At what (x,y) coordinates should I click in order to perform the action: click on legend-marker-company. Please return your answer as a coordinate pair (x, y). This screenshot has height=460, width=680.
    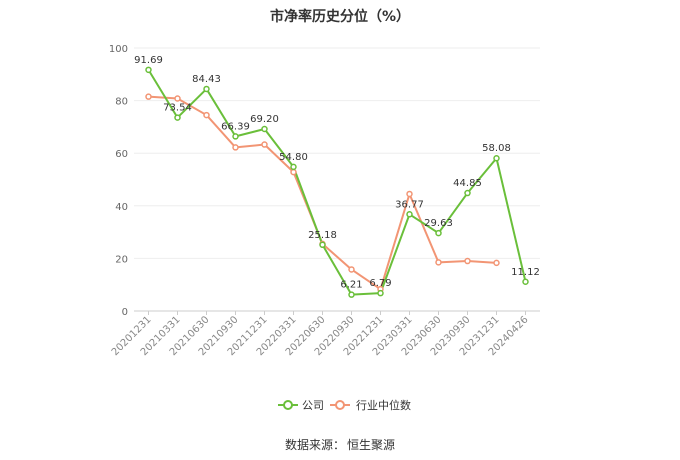
    Looking at the image, I should click on (288, 405).